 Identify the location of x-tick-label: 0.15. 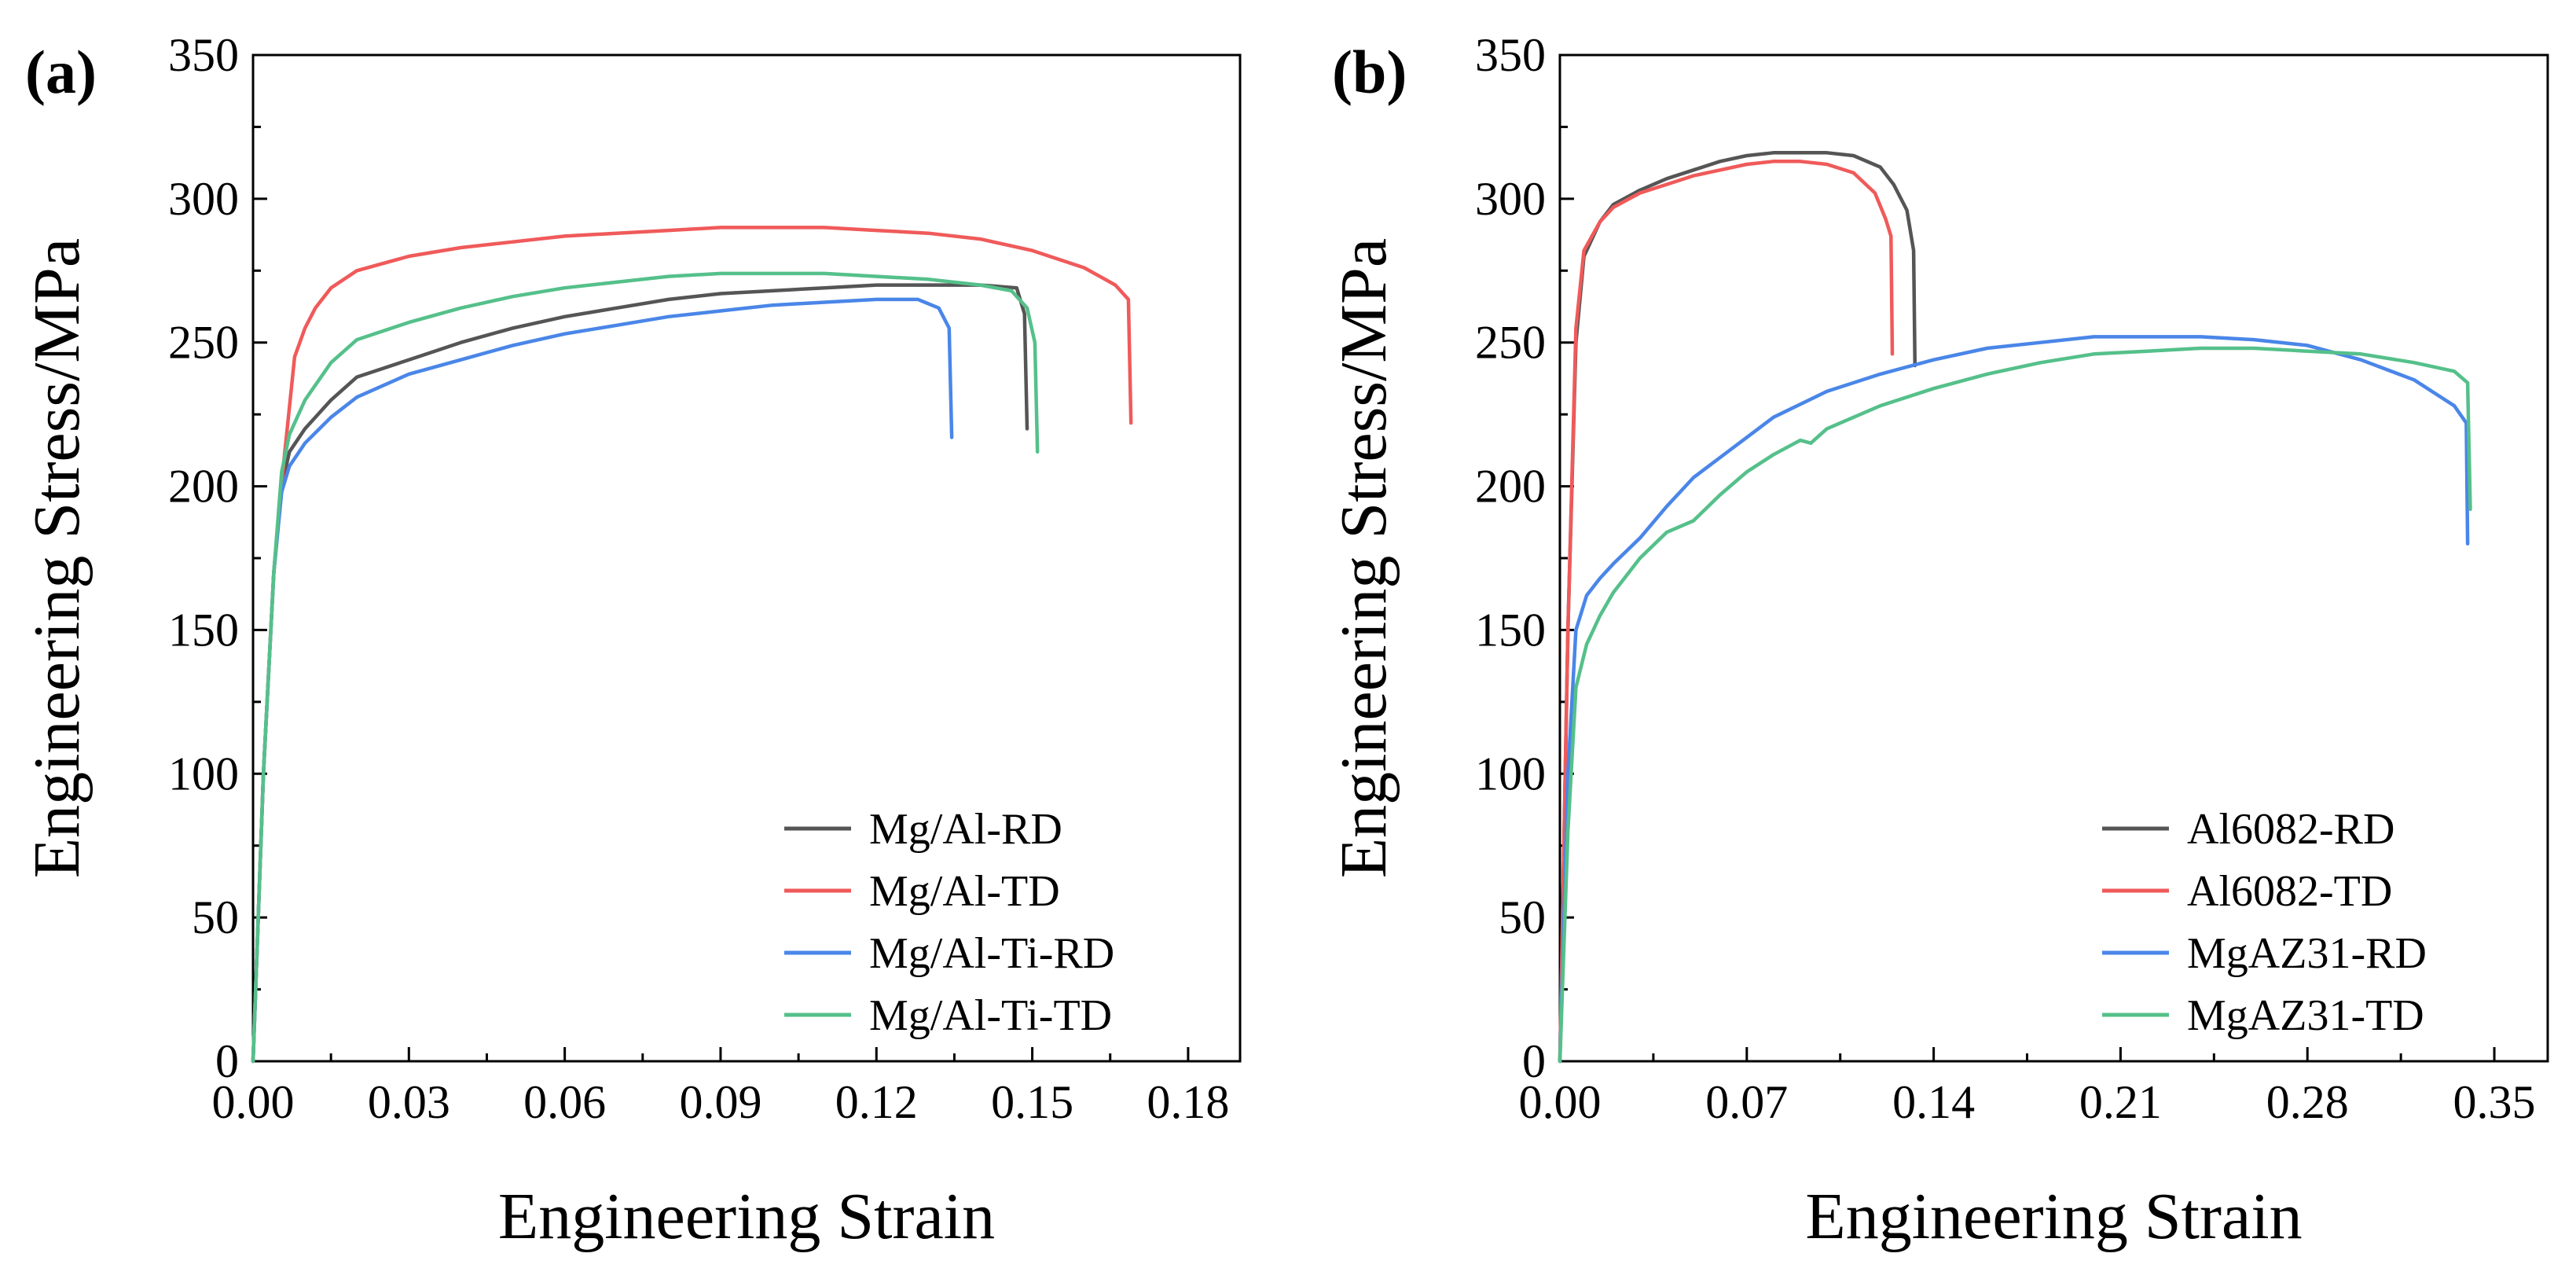
(1032, 1102).